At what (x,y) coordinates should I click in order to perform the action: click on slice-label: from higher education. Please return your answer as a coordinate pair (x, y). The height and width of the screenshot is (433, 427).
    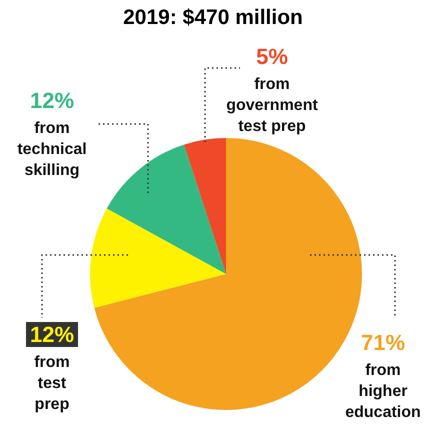
    Looking at the image, I should click on (383, 391).